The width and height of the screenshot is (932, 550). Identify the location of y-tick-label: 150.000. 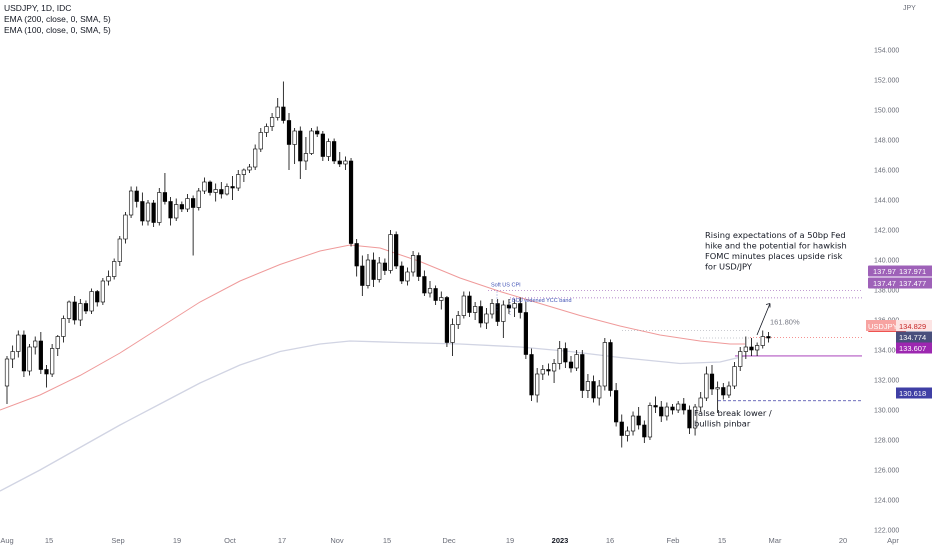
(886, 111).